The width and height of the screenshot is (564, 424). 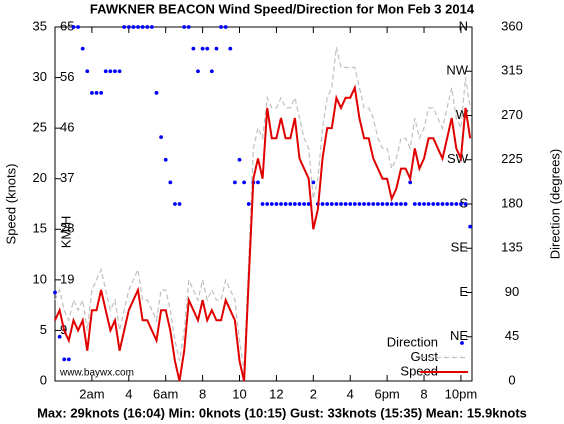 What do you see at coordinates (276, 393) in the screenshot?
I see `x-tick-label: 12` at bounding box center [276, 393].